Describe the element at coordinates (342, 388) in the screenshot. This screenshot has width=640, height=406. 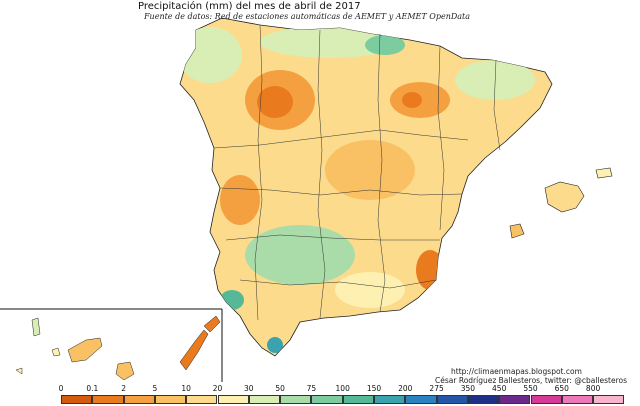
I see `legend-tick-label: 100` at that location.